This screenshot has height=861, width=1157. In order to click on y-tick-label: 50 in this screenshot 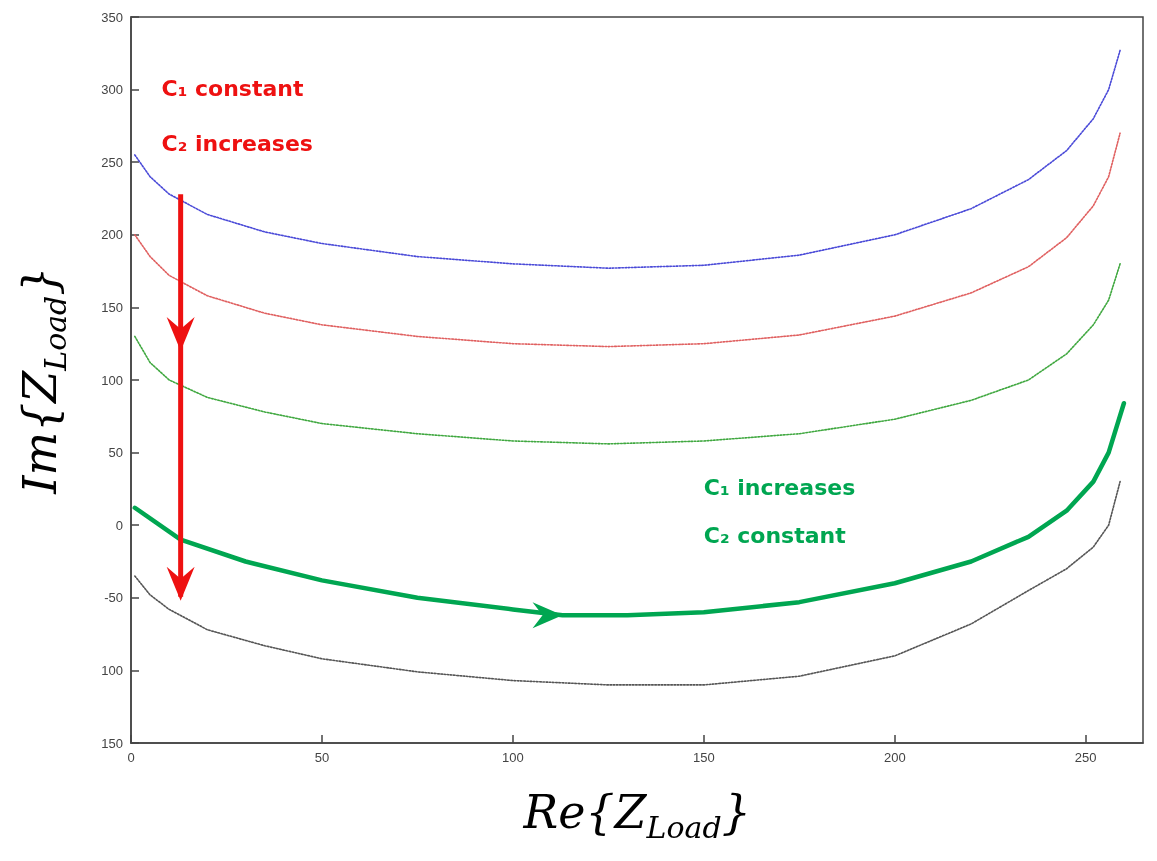, I will do `click(115, 453)`.